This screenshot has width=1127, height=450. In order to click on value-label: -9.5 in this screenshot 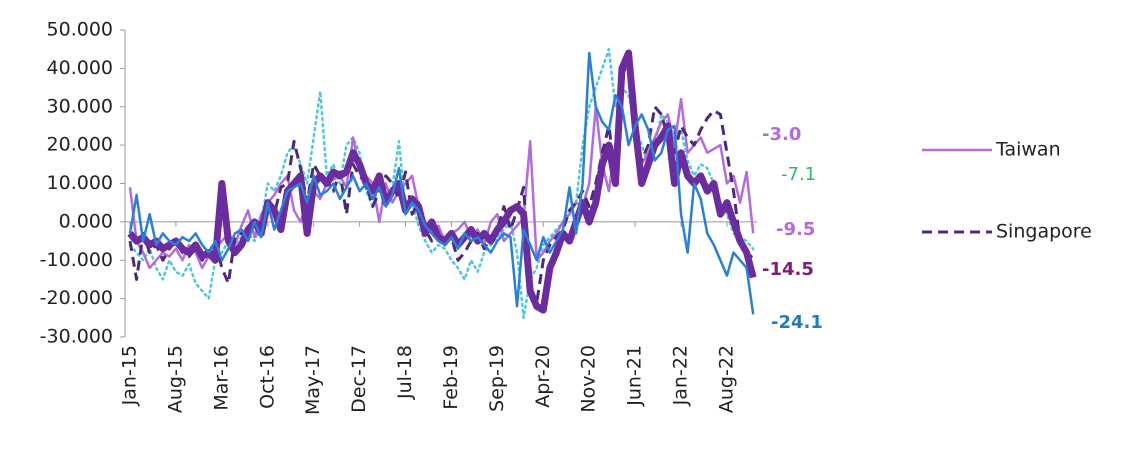, I will do `click(795, 229)`.